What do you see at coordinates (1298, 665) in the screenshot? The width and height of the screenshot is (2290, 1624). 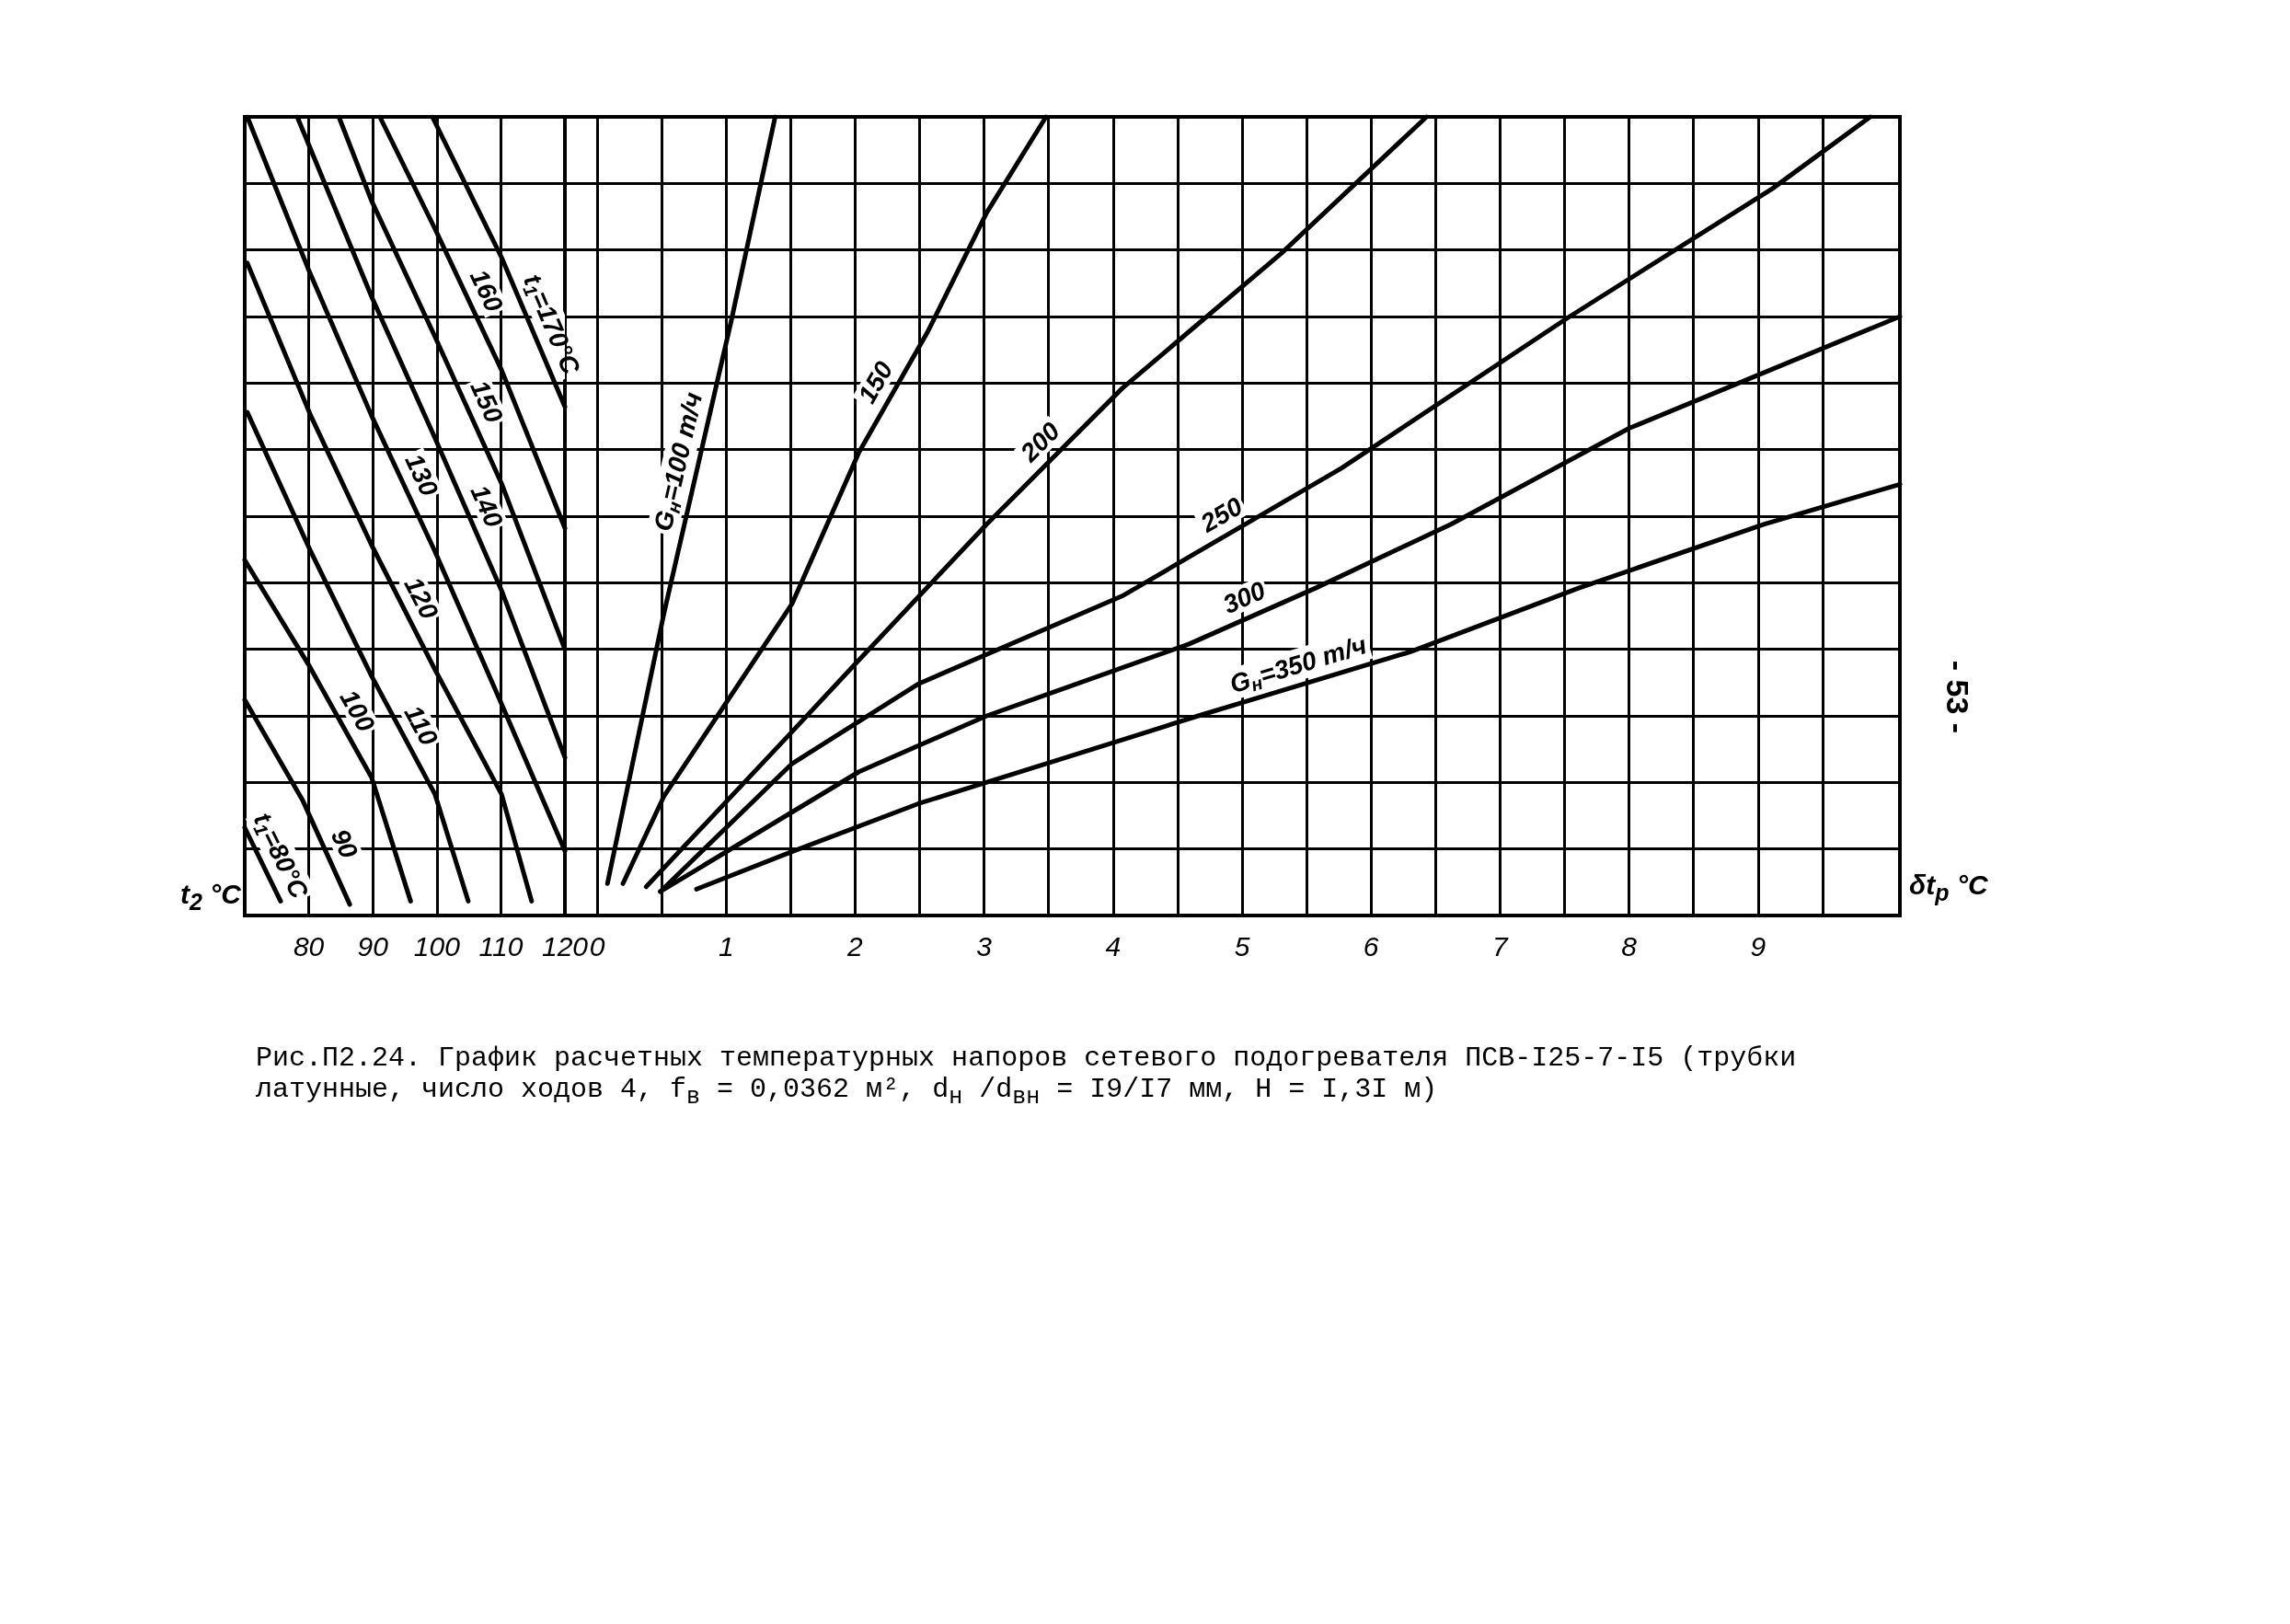 I see `text: Gн=350 т/ч` at bounding box center [1298, 665].